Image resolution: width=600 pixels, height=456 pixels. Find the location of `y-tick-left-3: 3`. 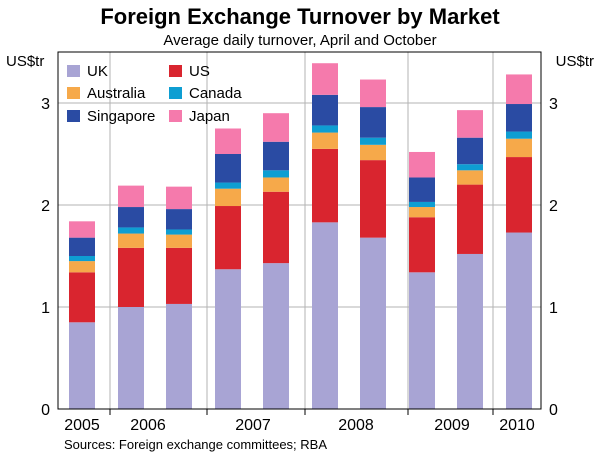

y-tick-left-3: 3 is located at coordinates (45, 104).